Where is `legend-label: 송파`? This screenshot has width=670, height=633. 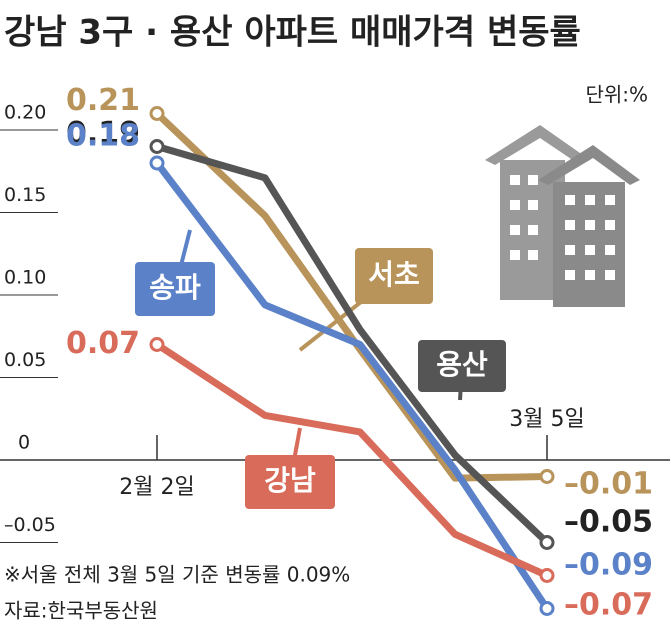
legend-label: 송파 is located at coordinates (175, 287).